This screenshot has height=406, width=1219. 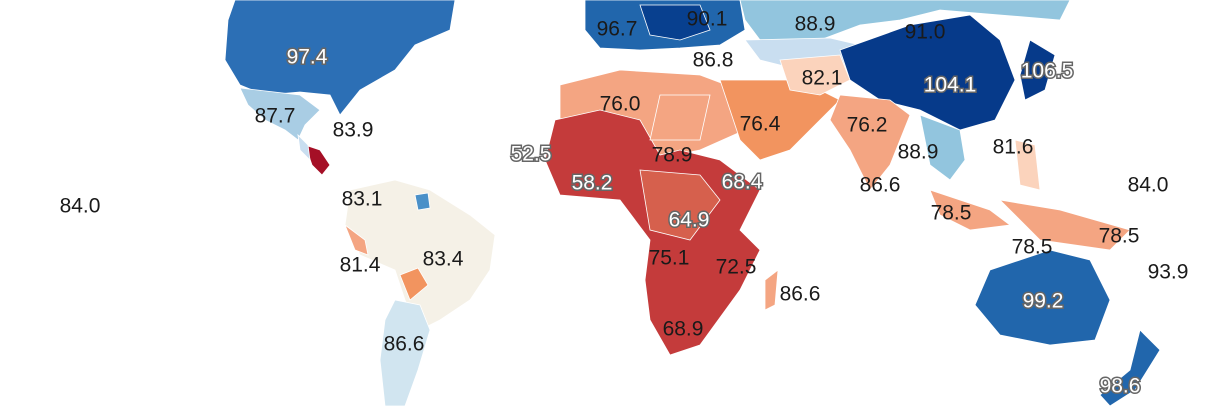 I want to click on region-label: 83.9, so click(x=353, y=130).